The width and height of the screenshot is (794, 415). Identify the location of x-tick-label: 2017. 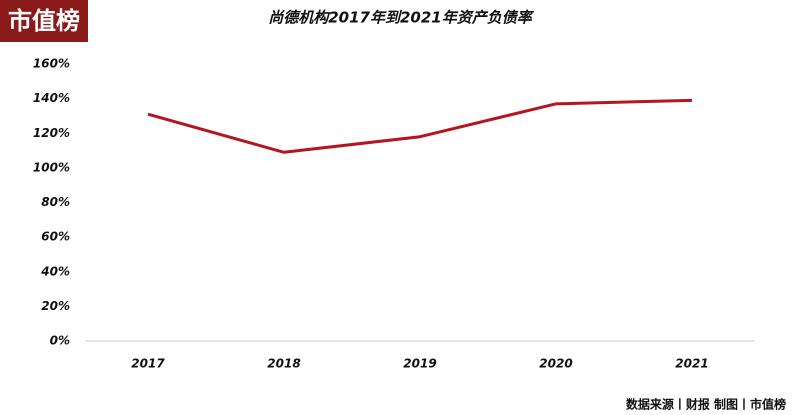
(148, 364).